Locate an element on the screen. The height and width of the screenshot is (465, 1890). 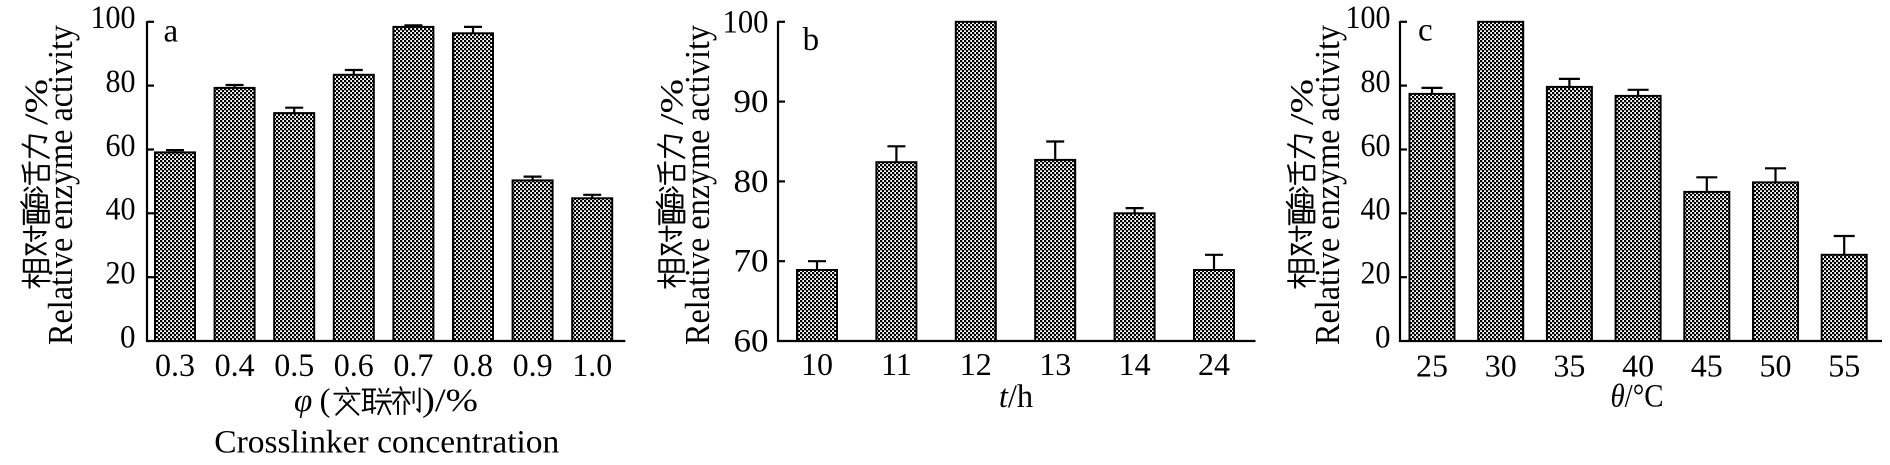
svg-text: 10 is located at coordinates (817, 364).